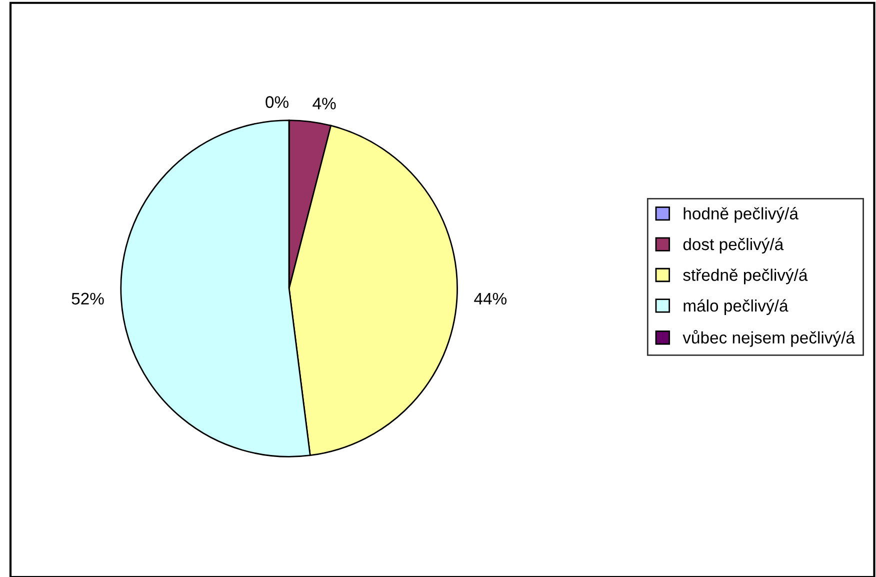 Image resolution: width=876 pixels, height=577 pixels. What do you see at coordinates (736, 307) in the screenshot?
I see `legend-label: málo pečlivý/á` at bounding box center [736, 307].